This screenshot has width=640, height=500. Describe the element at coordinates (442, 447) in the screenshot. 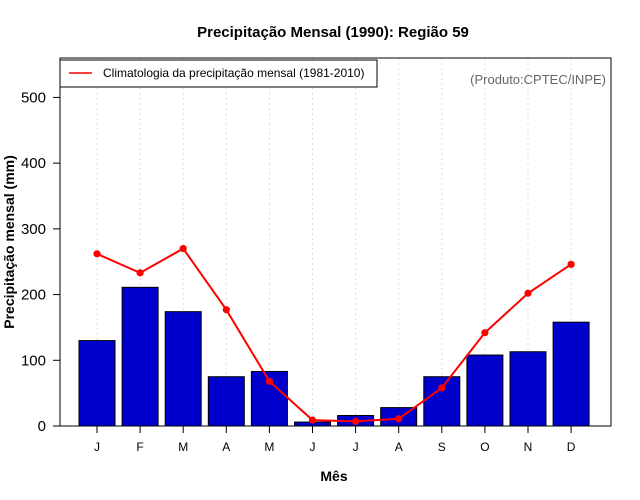

I see `x-tick-label: S` at that location.